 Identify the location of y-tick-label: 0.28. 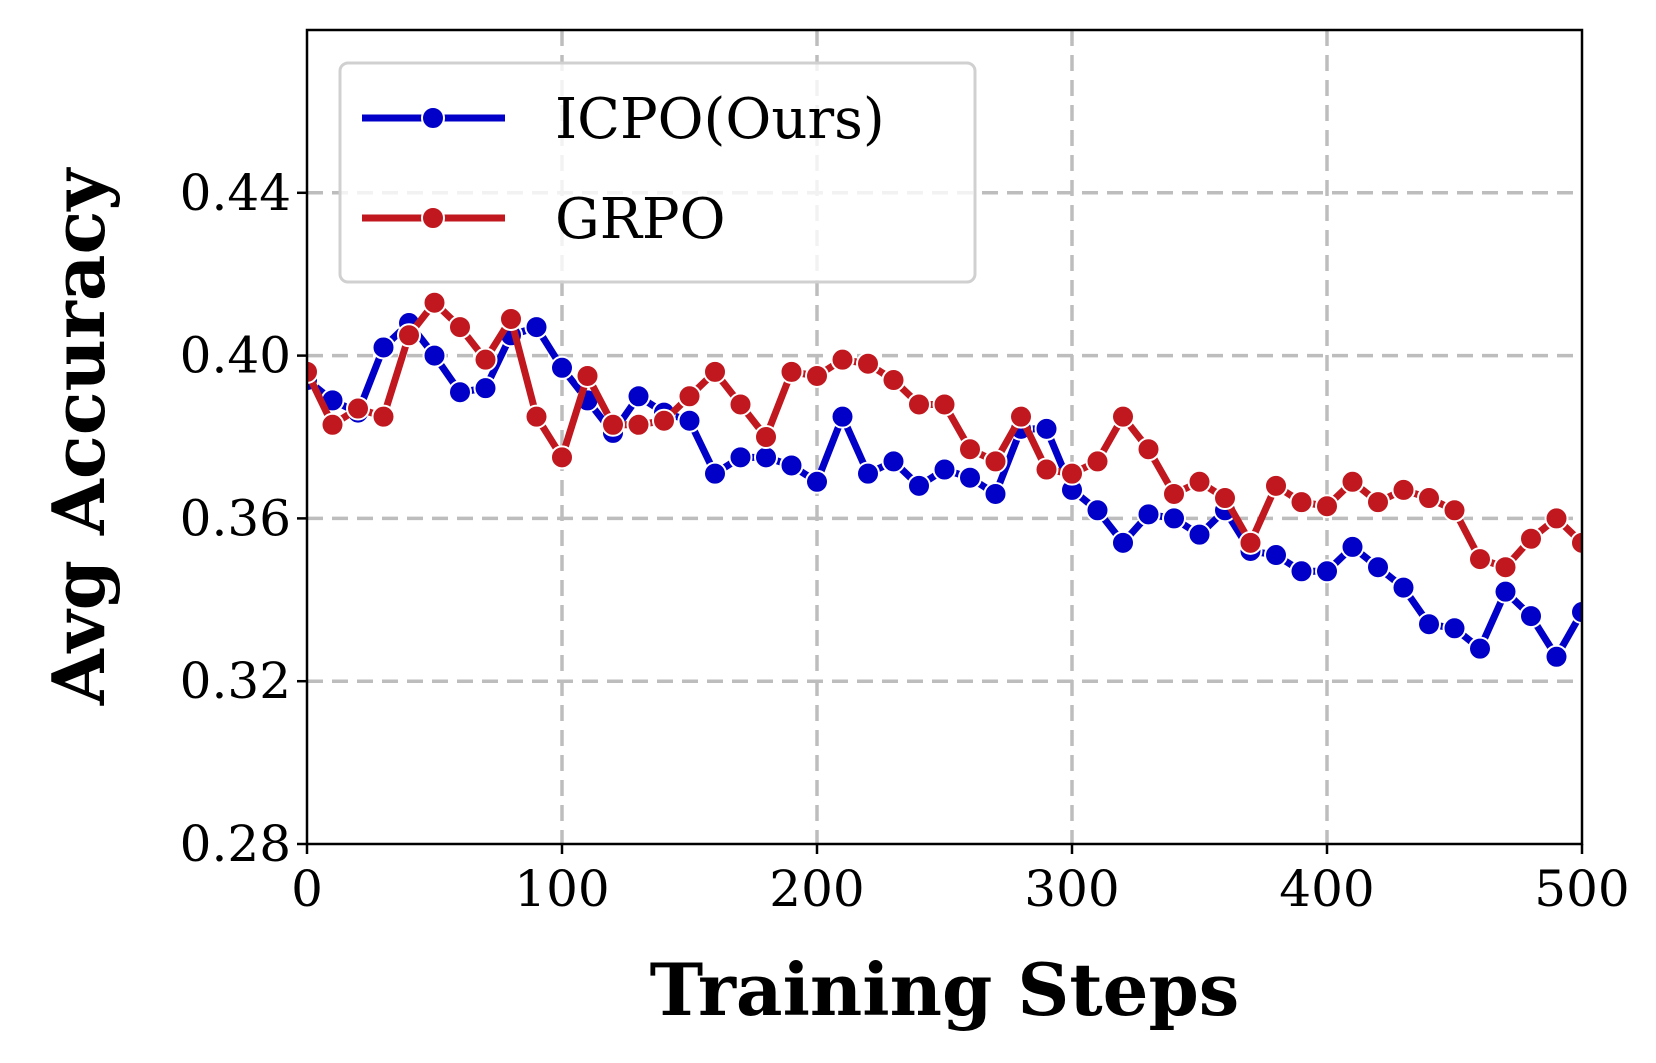
(235, 844).